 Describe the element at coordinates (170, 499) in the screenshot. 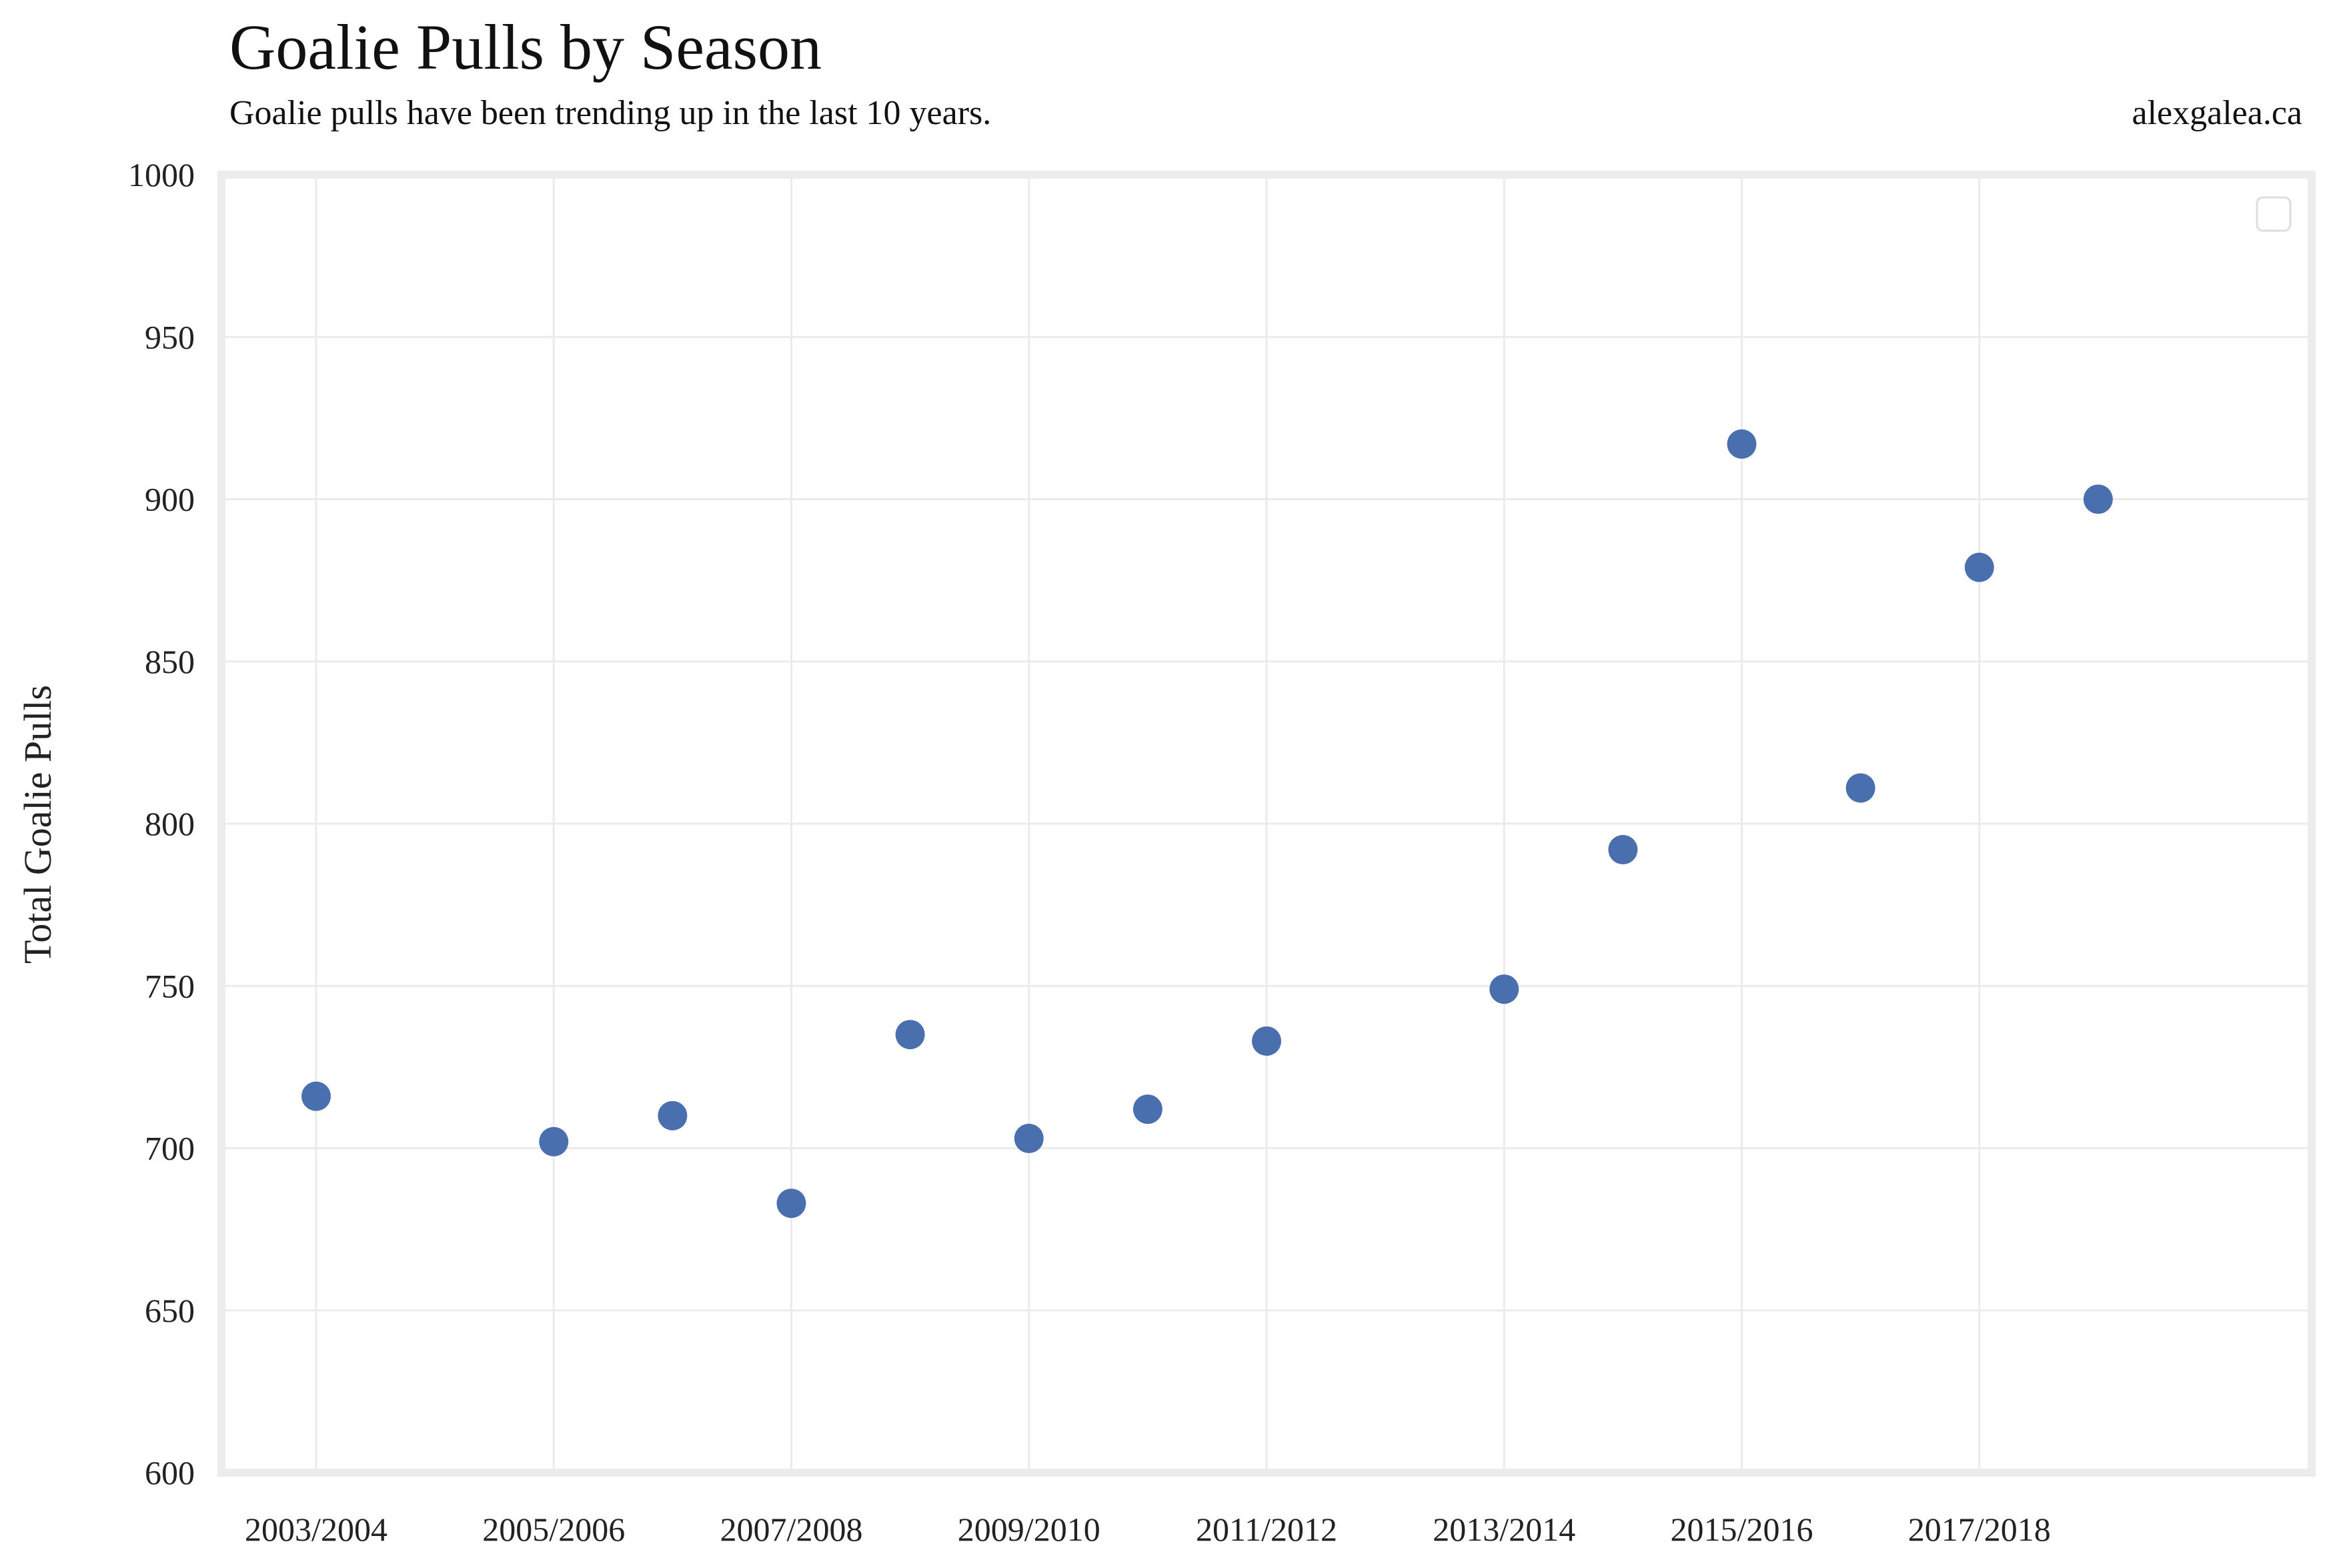

I see `y-tick-label: 900` at that location.